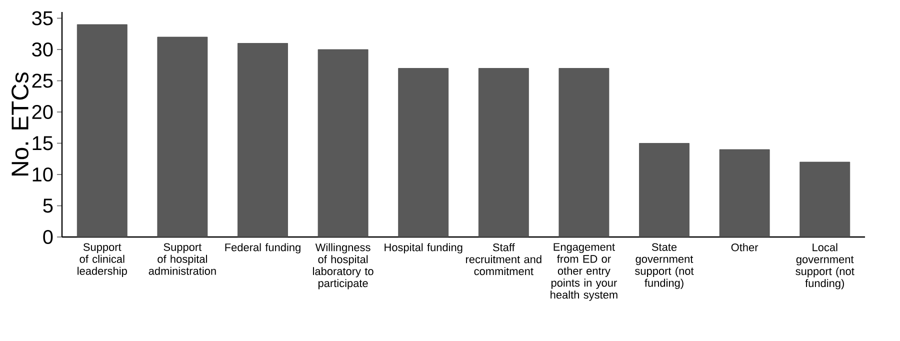 Image resolution: width=900 pixels, height=341 pixels. I want to click on y-tick-label: 30, so click(42, 49).